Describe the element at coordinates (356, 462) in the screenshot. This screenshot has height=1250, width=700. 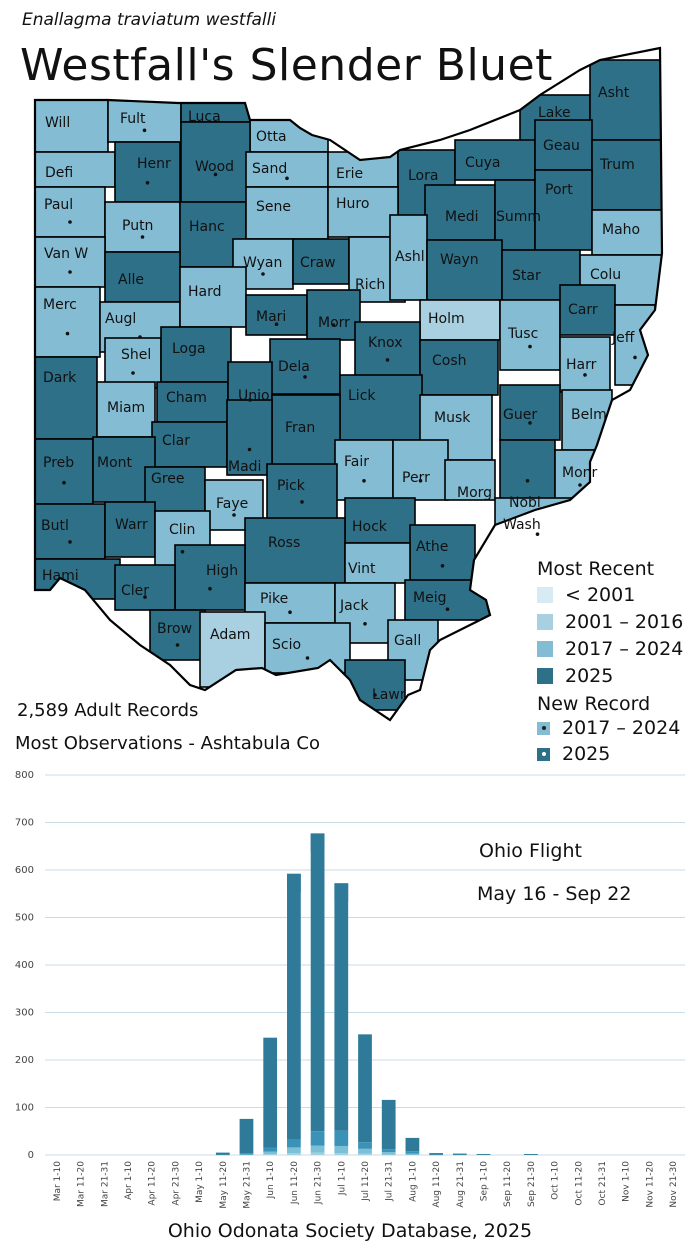
I see `county-label: Fair` at that location.